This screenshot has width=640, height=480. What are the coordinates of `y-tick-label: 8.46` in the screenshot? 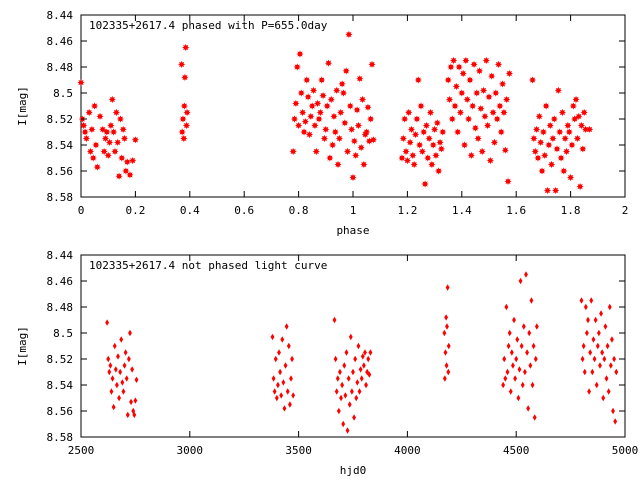 It's located at (60, 41).